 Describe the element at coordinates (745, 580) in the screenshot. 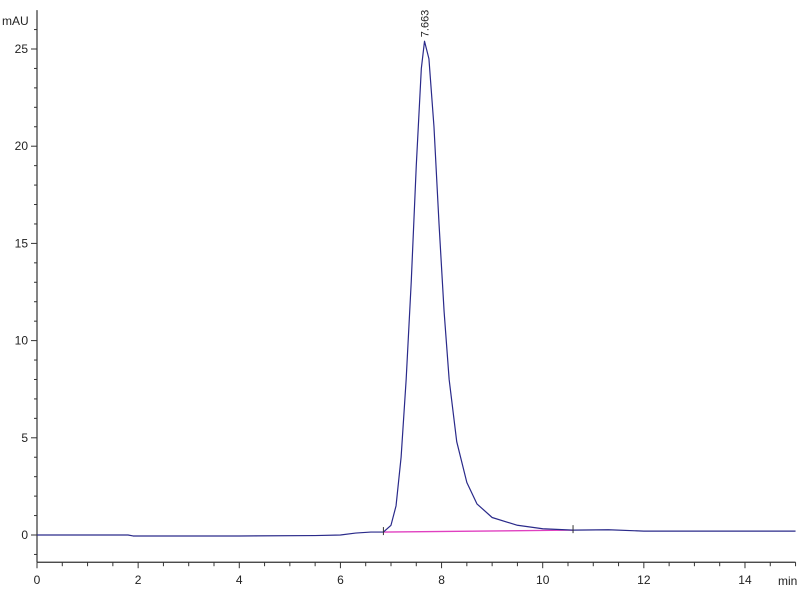

I see `x-tick-label: 14` at that location.